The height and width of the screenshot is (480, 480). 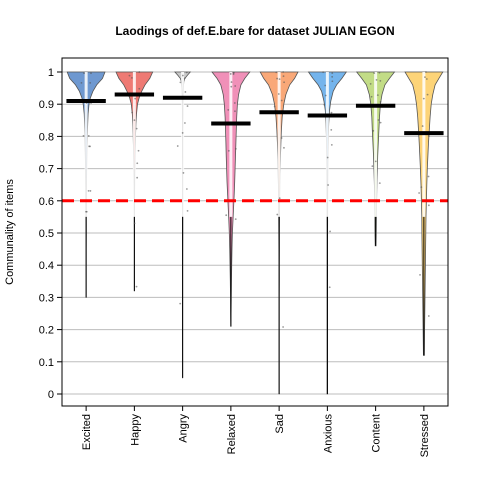 I want to click on y-axis: 0 0.1 0.2 0.3 0.4 0.5 0.6 0.7 0.8 0.9 1, so click(x=50, y=234).